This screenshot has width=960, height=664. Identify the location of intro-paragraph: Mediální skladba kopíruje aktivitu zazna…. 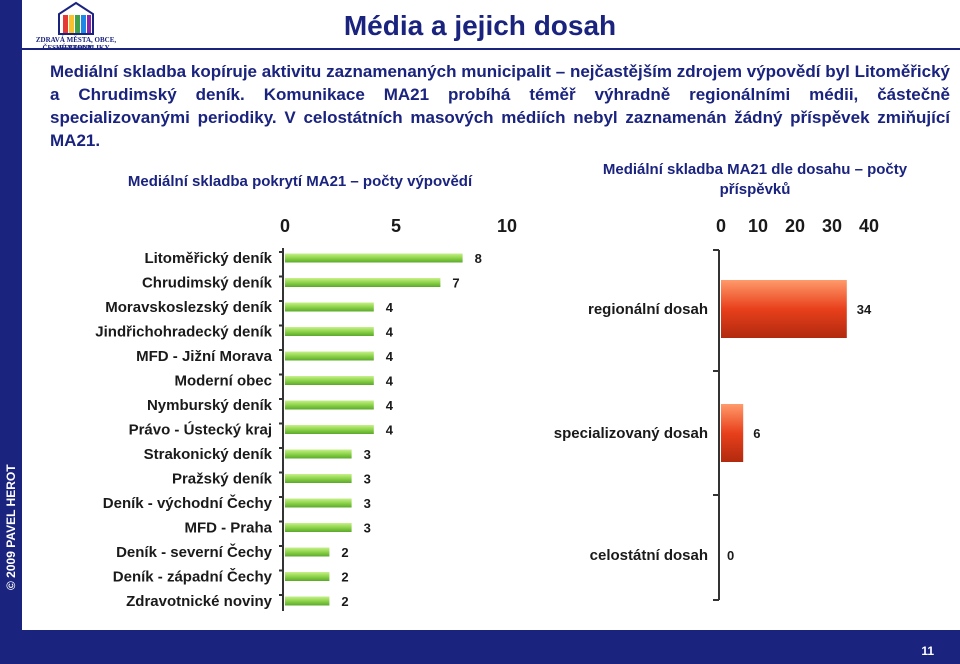
(500, 106).